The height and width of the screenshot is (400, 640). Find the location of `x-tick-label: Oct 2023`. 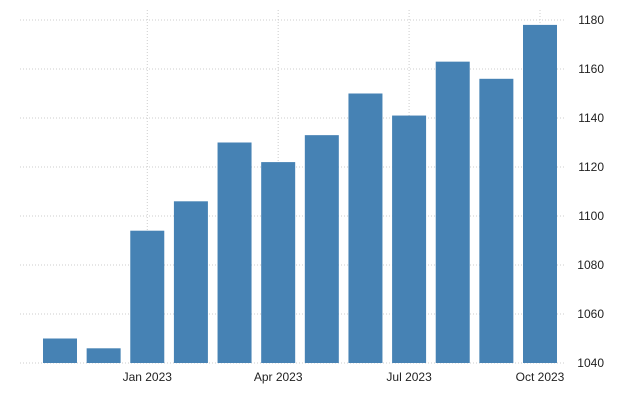

x-tick-label: Oct 2023 is located at coordinates (540, 377).